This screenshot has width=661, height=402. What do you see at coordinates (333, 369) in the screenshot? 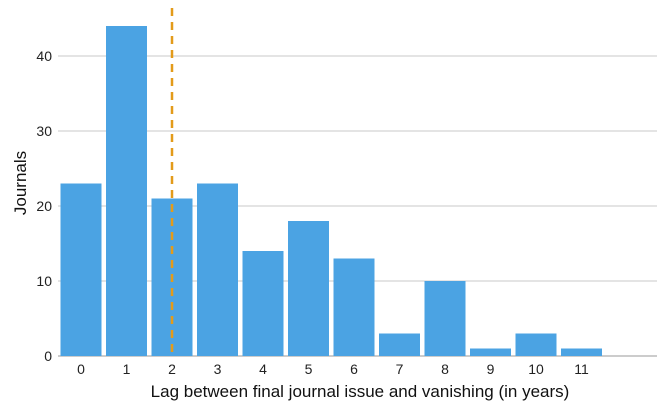
I see `x-tick-labels: 0 1 2 3 4 5 6 7 8 9 10 11` at bounding box center [333, 369].